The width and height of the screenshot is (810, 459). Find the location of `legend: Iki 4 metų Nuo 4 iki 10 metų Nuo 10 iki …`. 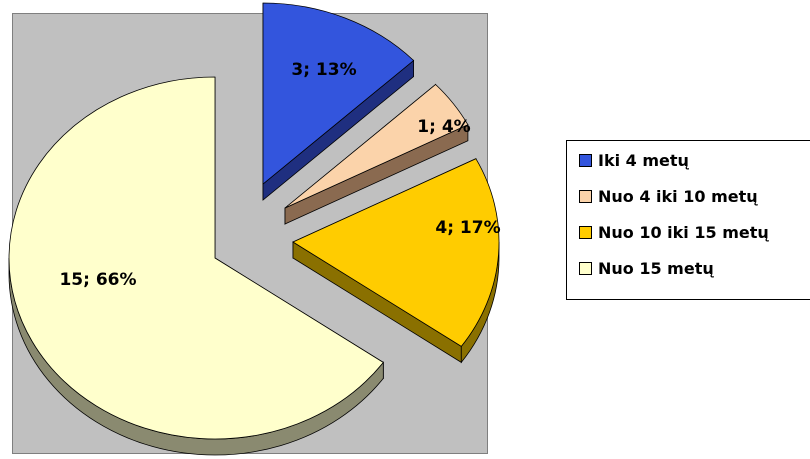

legend: Iki 4 metų Nuo 4 iki 10 metų Nuo 10 iki … is located at coordinates (688, 220).